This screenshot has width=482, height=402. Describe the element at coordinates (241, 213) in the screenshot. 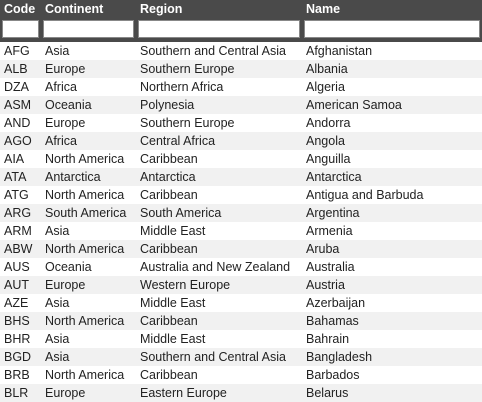

I see `table-row: ARG South America South America Argentina` at that location.